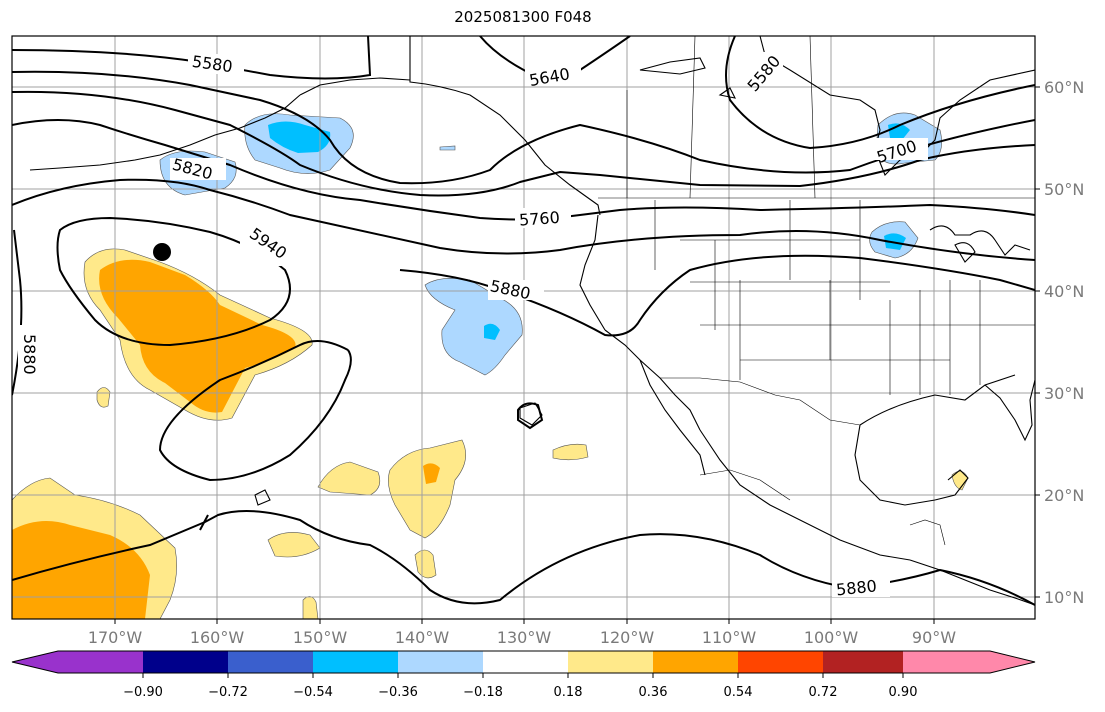 The width and height of the screenshot is (1105, 712). I want to click on colorbar-segment-over, so click(1012, 662).